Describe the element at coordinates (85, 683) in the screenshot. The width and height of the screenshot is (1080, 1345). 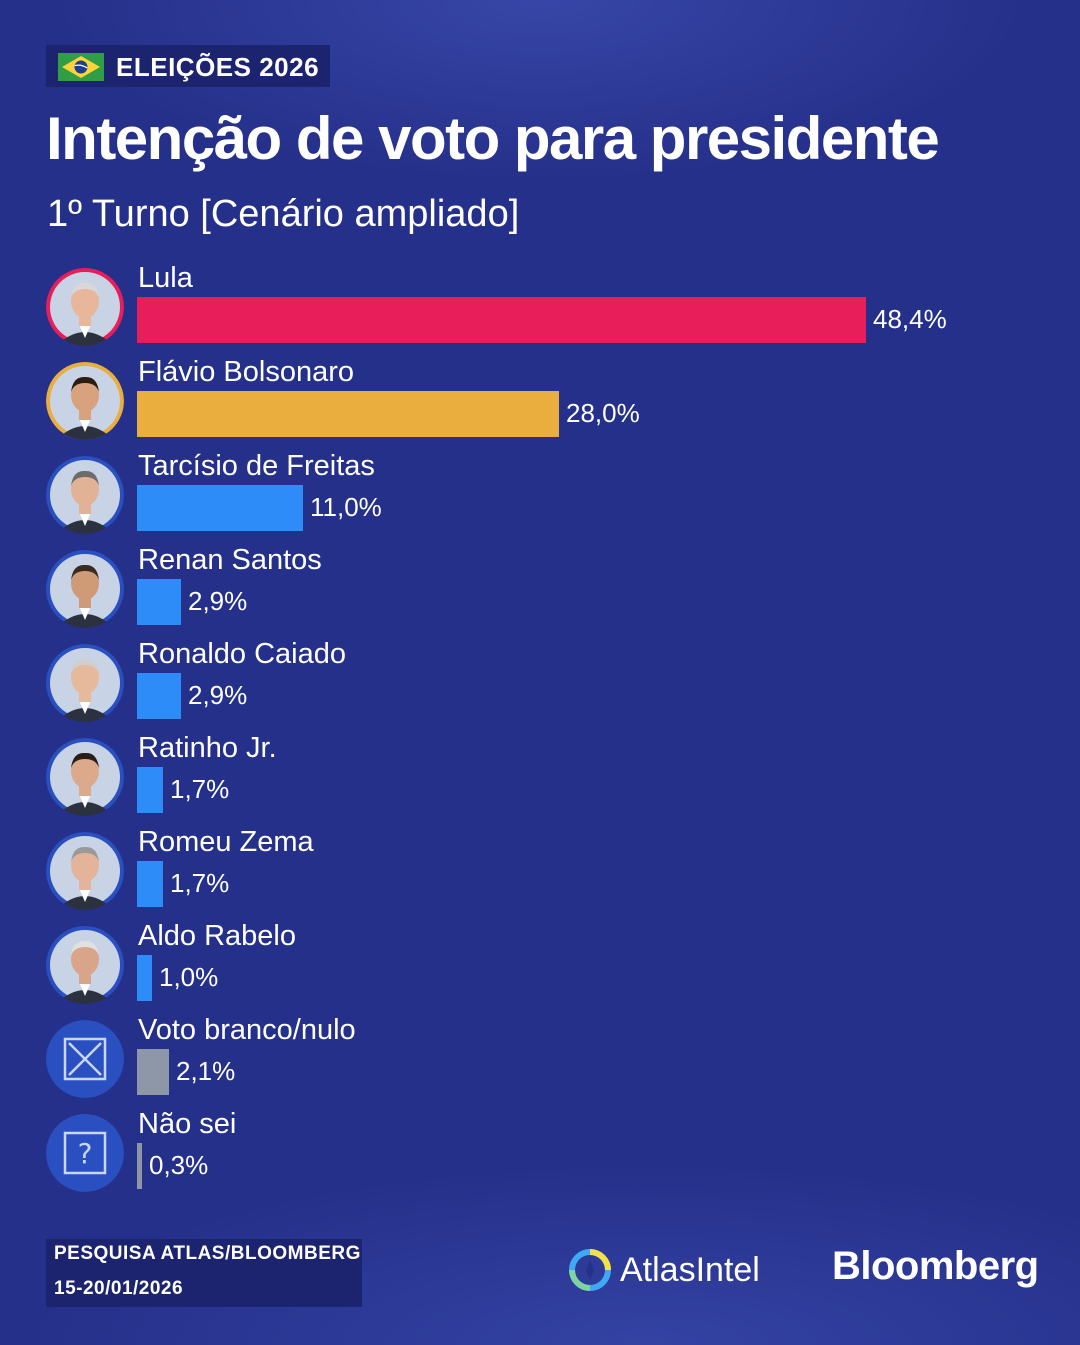
I see `photo-ronaldo-caiado-avatar` at that location.